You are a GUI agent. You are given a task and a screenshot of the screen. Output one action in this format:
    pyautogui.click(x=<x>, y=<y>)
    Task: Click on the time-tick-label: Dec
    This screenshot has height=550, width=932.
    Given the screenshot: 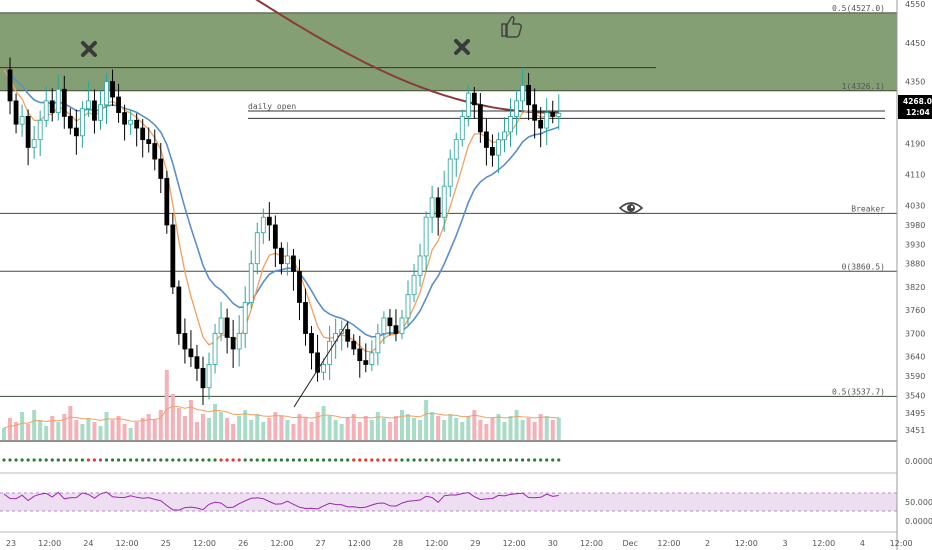 What is the action you would take?
    pyautogui.click(x=629, y=543)
    